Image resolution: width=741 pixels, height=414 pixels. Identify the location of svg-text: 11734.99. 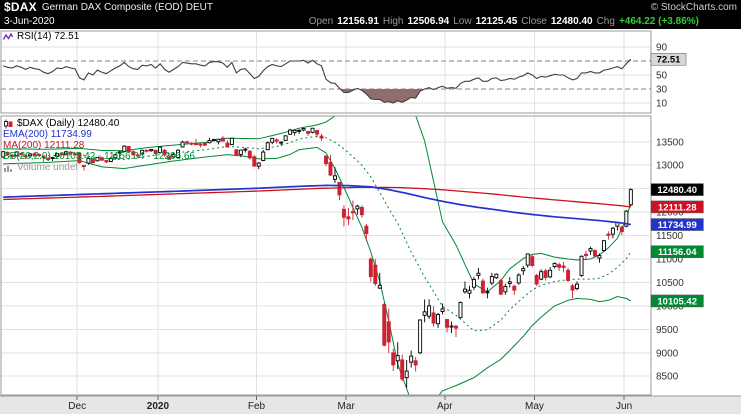
(677, 225).